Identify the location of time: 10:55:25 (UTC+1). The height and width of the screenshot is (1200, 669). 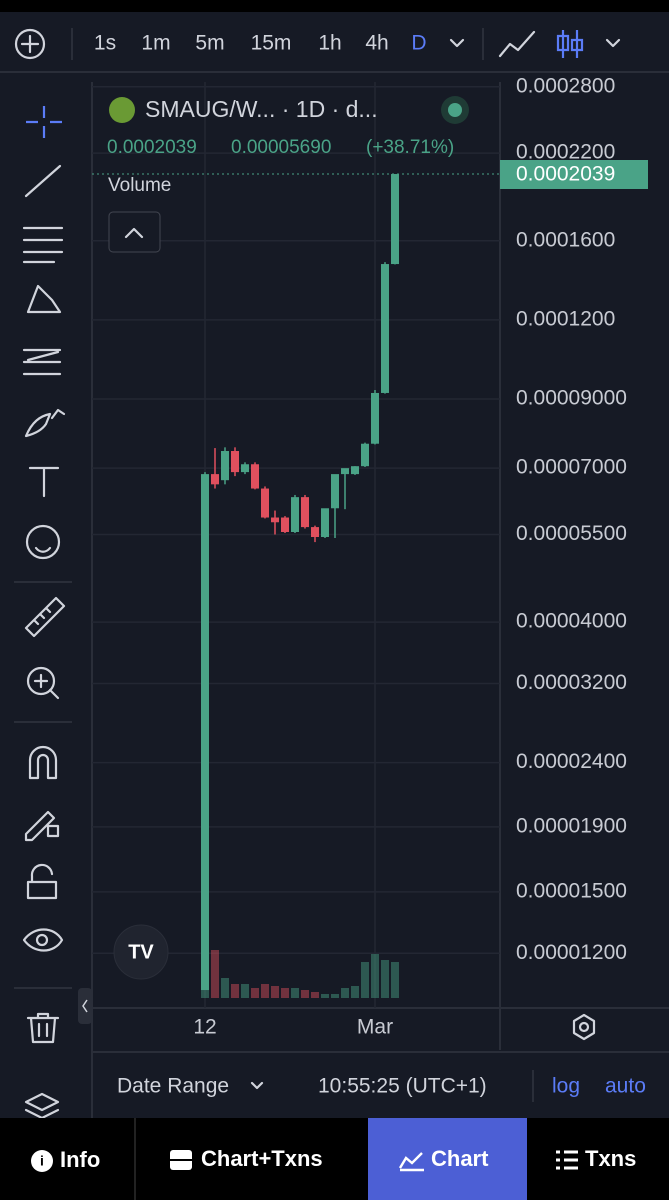
(402, 1086).